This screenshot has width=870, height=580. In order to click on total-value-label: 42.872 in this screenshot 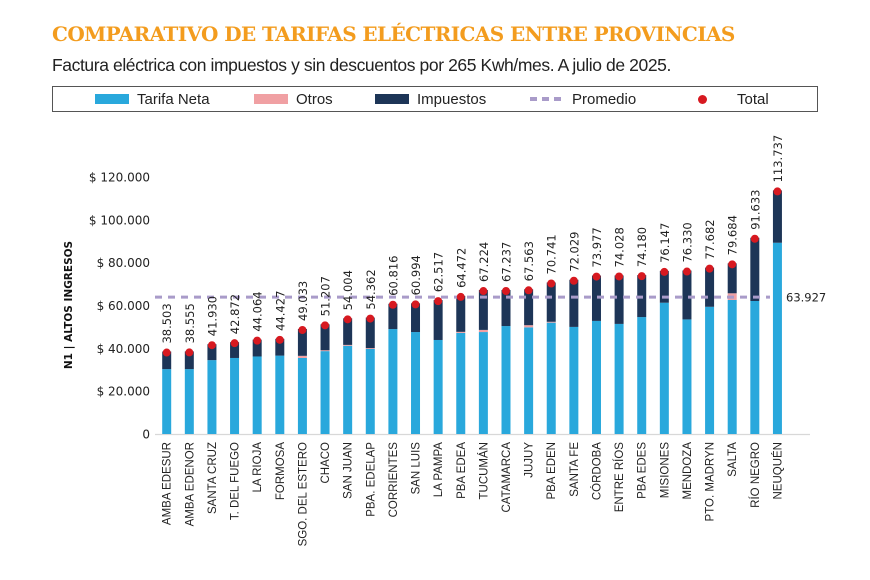, I will do `click(235, 314)`.